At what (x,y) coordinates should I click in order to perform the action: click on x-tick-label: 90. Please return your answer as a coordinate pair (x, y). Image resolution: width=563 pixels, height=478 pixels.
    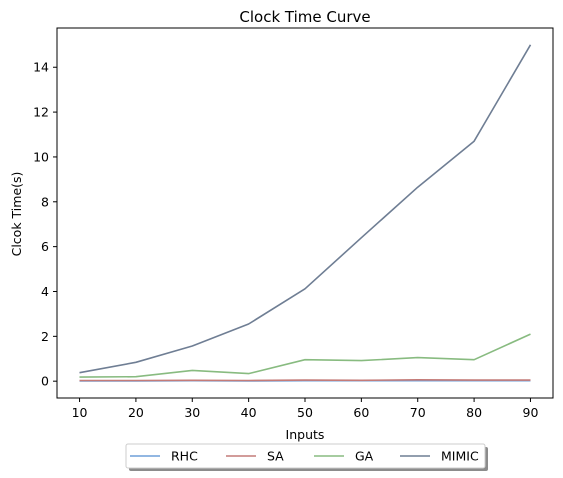
    Looking at the image, I should click on (531, 412).